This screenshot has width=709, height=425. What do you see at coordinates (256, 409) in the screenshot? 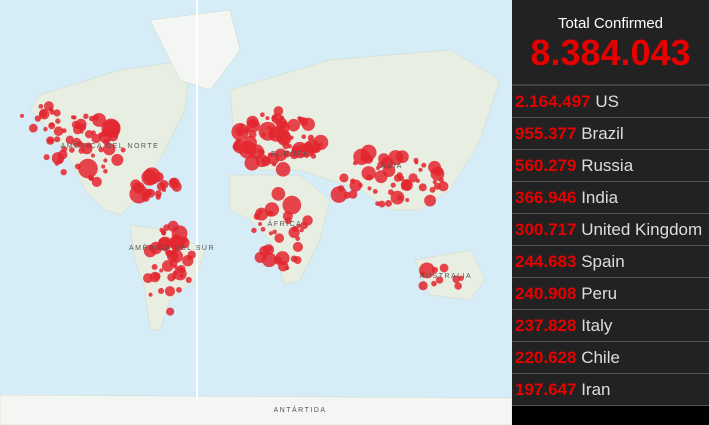
I see `antarctica` at bounding box center [256, 409].